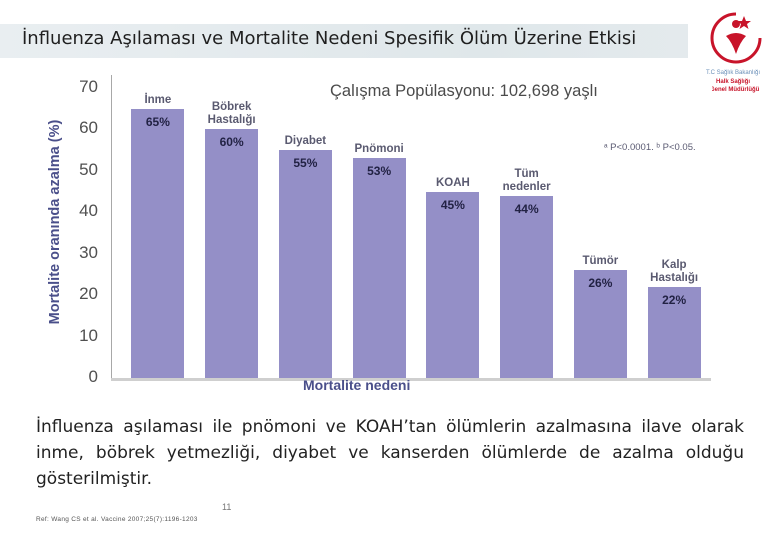 This screenshot has width=780, height=540. What do you see at coordinates (379, 171) in the screenshot?
I see `value-label: 53%` at bounding box center [379, 171].